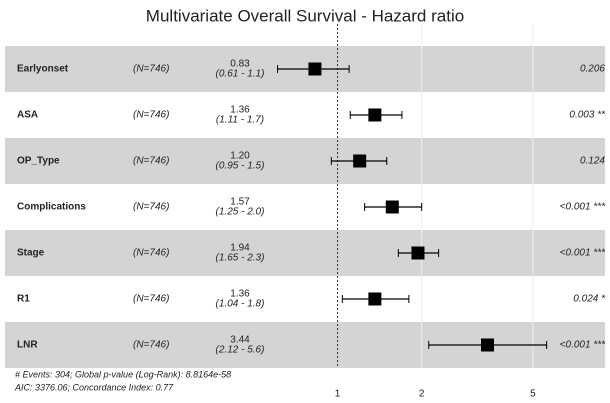 This screenshot has width=610, height=403. Describe the element at coordinates (240, 74) in the screenshot. I see `ci-label: (0.61 - 1.1)` at that location.